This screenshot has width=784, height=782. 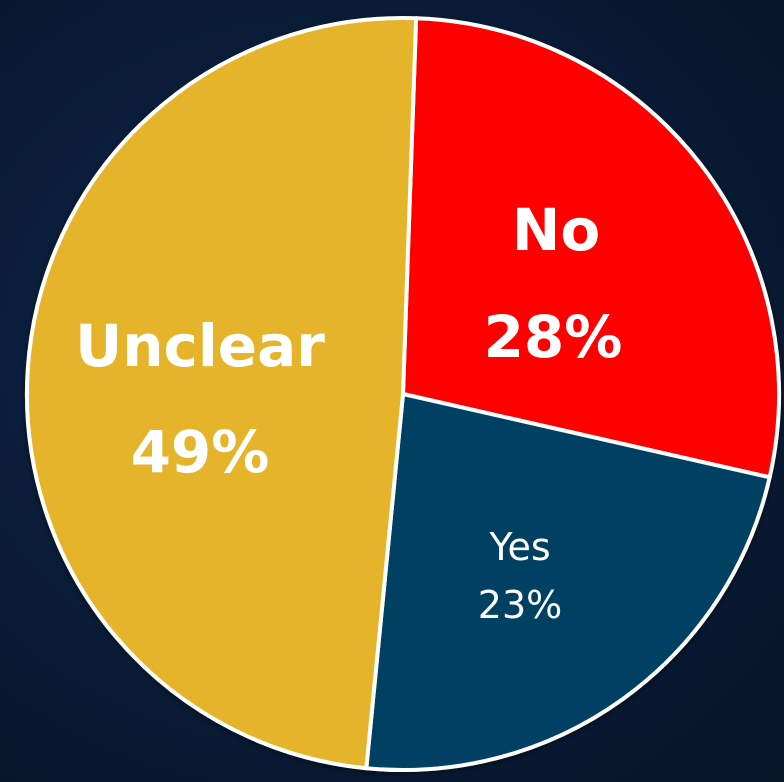 I want to click on slice-value-unclear: 49%, so click(x=200, y=452).